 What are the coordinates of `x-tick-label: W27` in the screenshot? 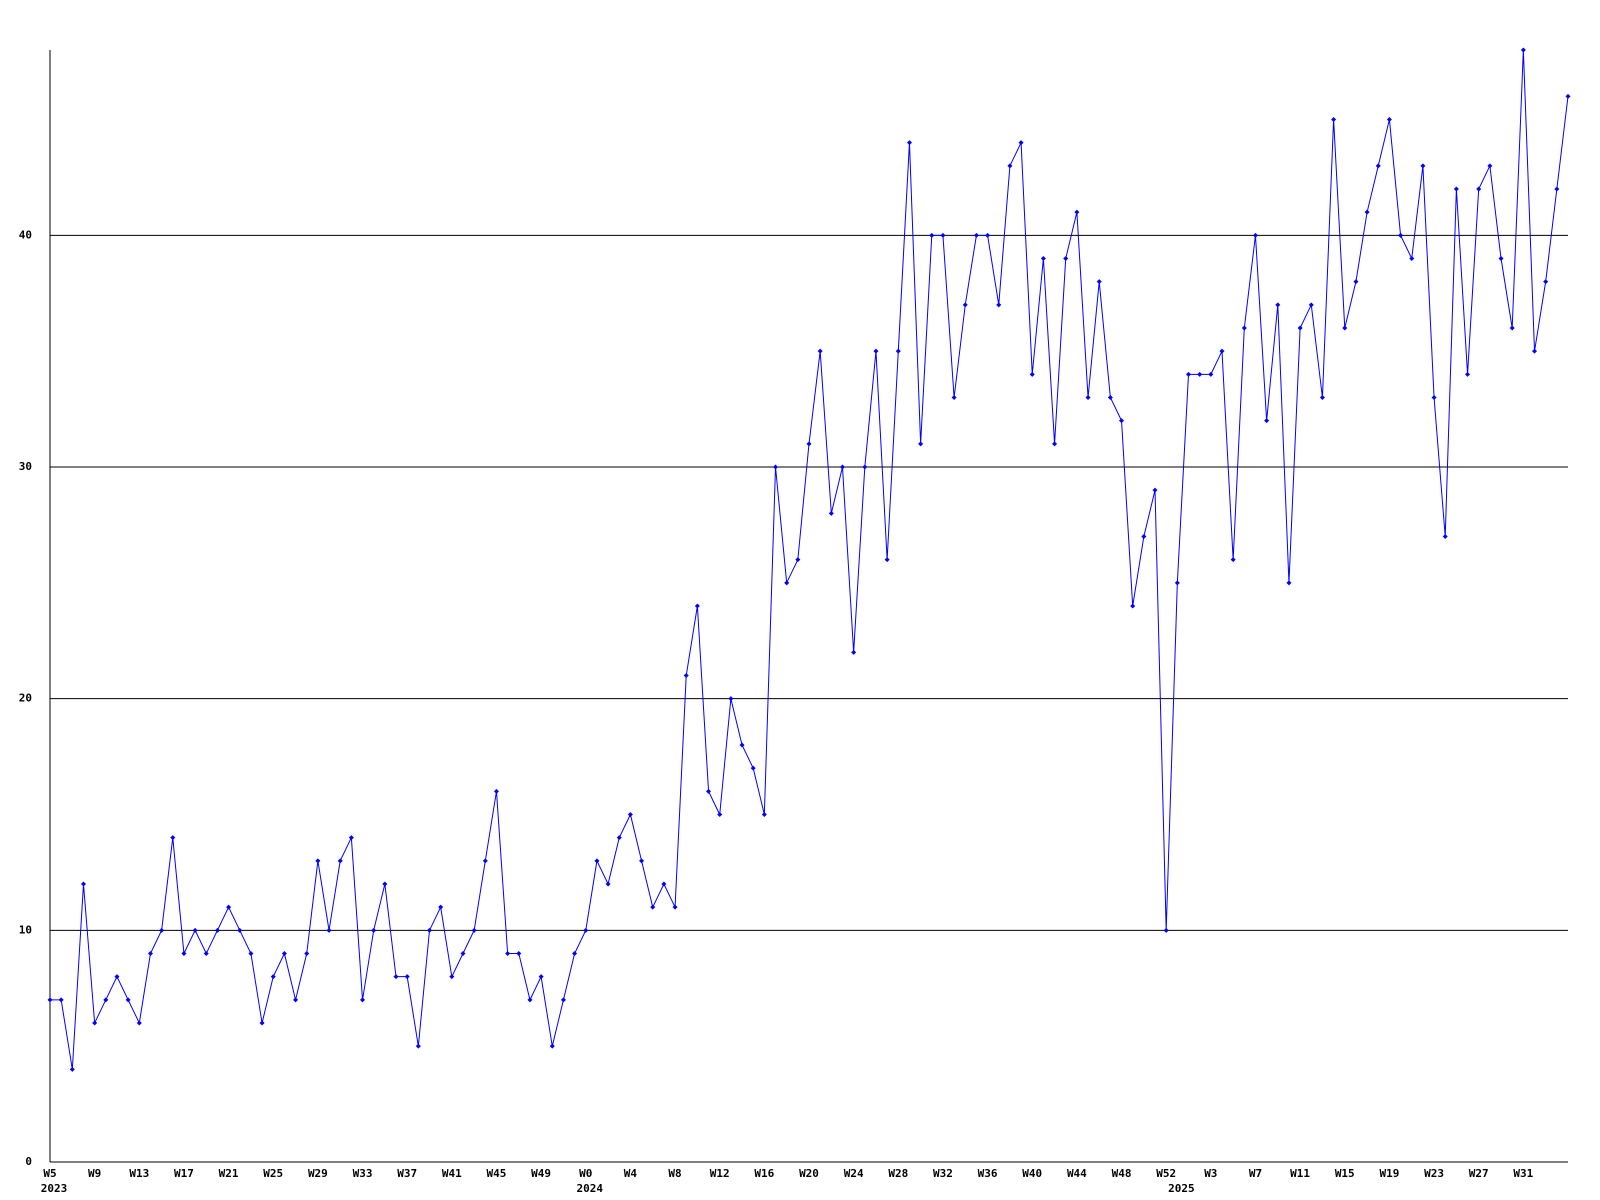 It's located at (1479, 1173).